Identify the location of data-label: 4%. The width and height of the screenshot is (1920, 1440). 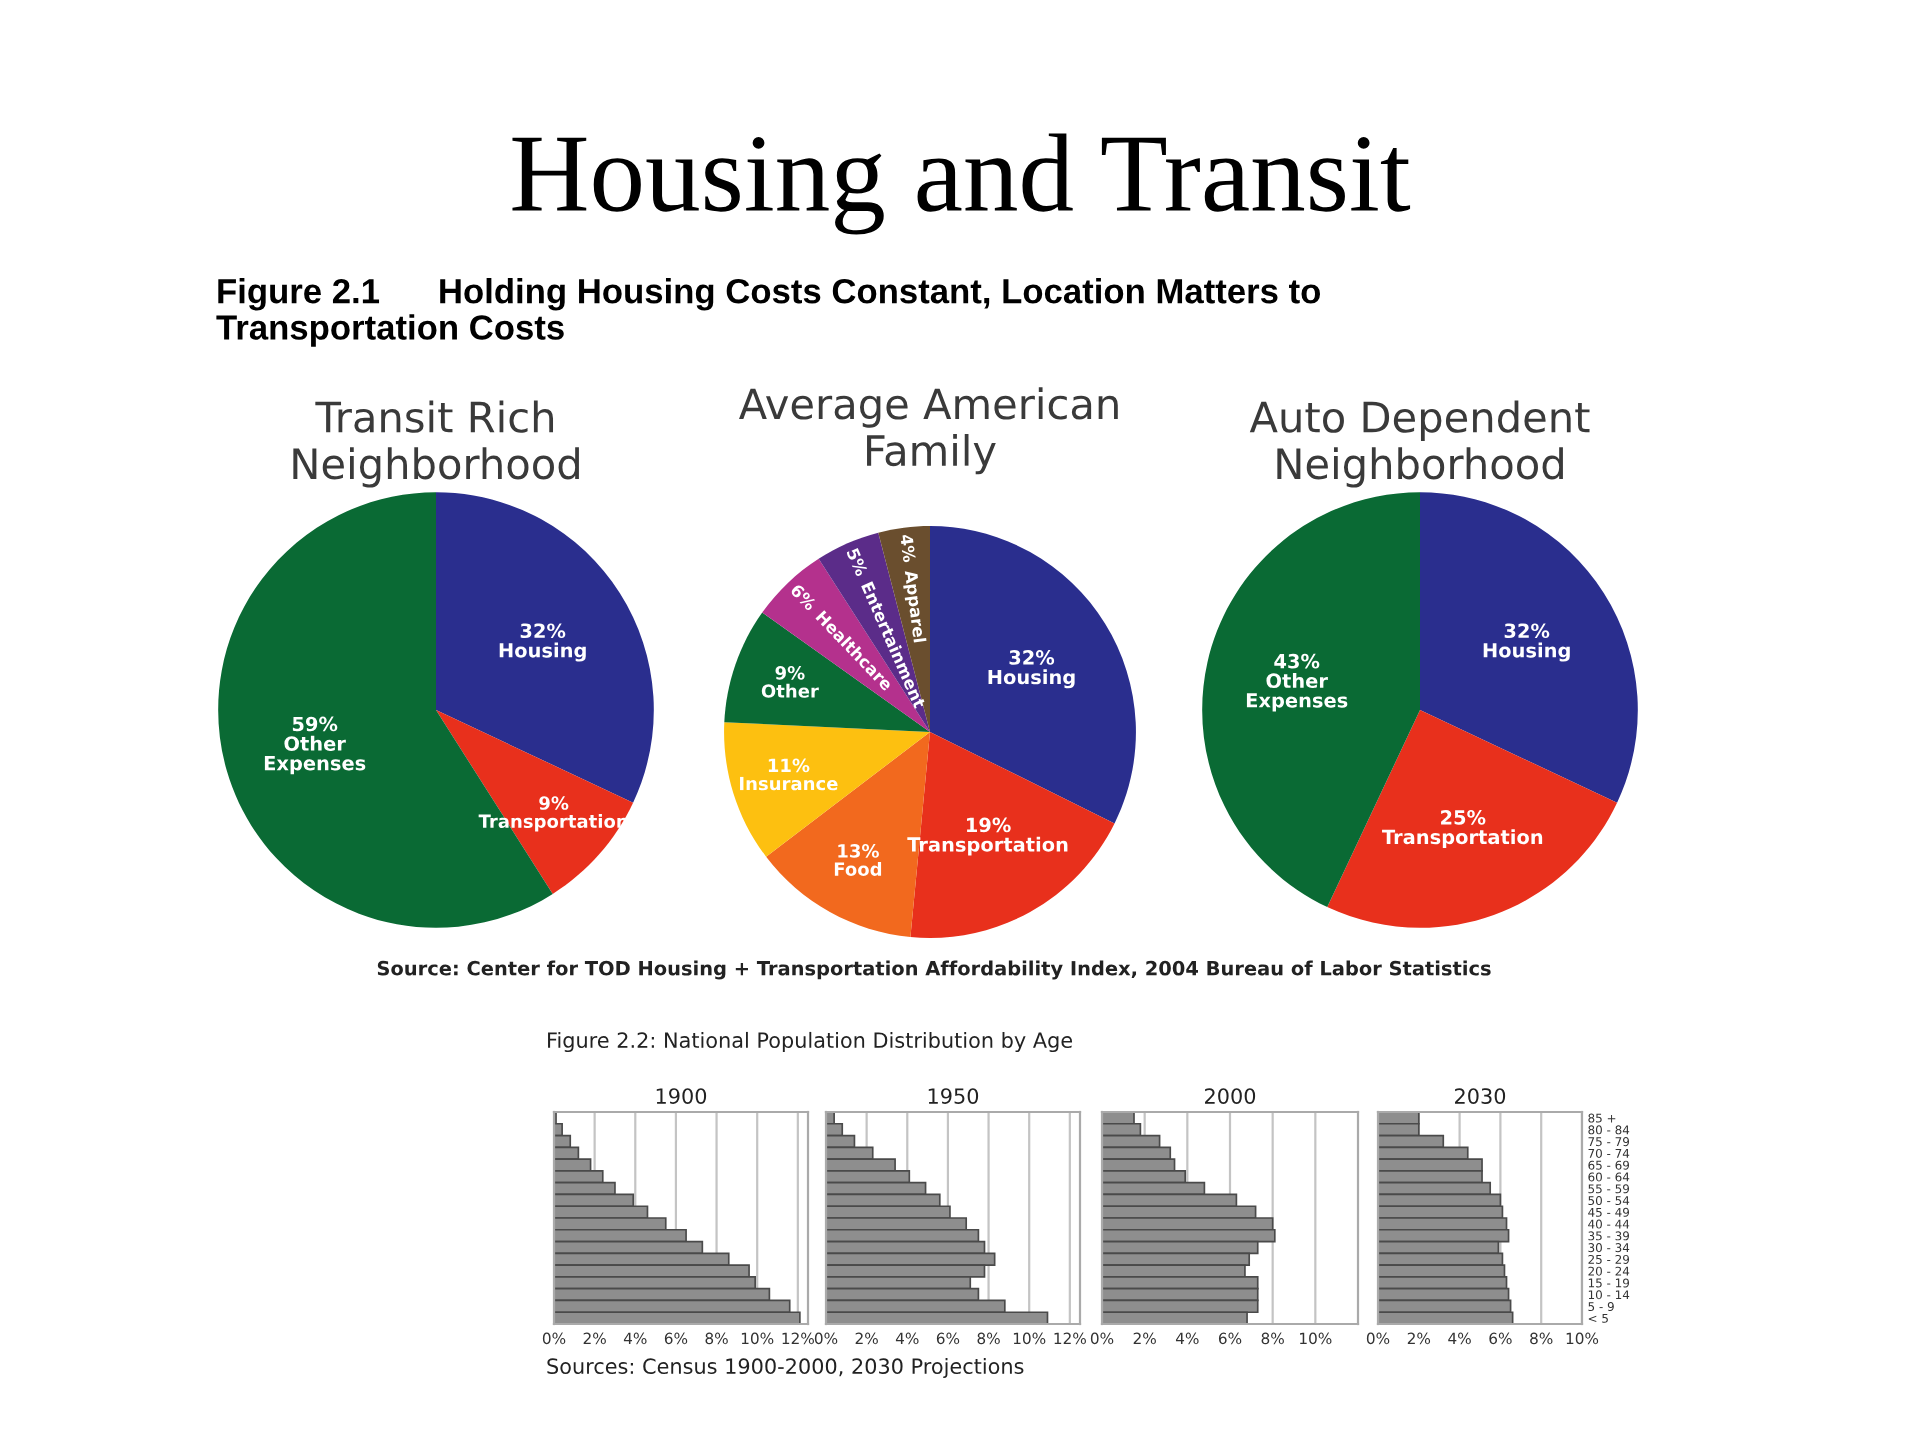
(908, 548).